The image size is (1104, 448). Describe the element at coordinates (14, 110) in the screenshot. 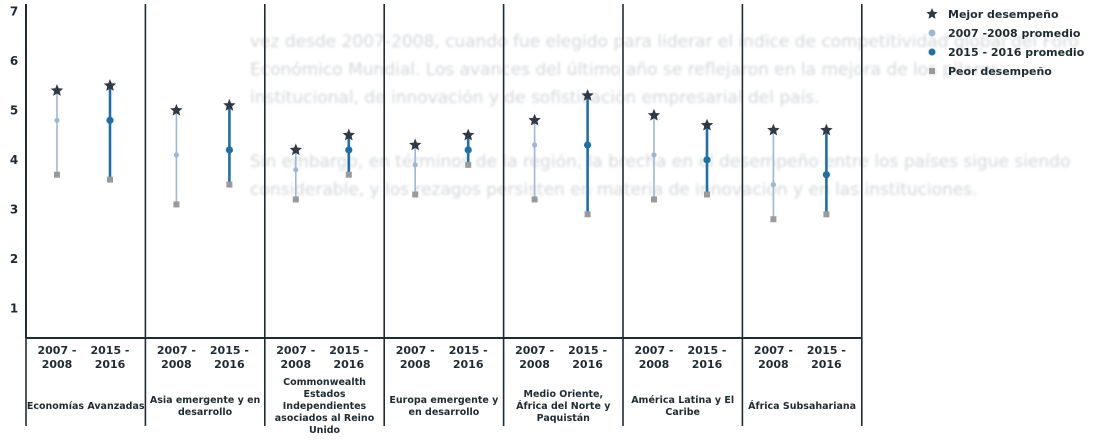

I see `y-tick-label: 5` at that location.